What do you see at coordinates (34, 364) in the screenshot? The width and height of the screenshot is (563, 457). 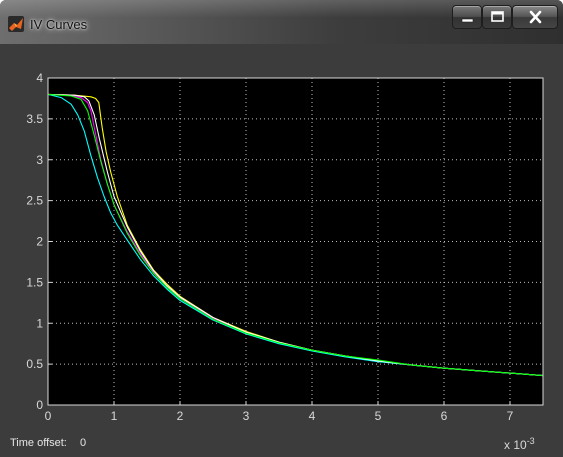 I see `y-tick-label: 0.5` at bounding box center [34, 364].